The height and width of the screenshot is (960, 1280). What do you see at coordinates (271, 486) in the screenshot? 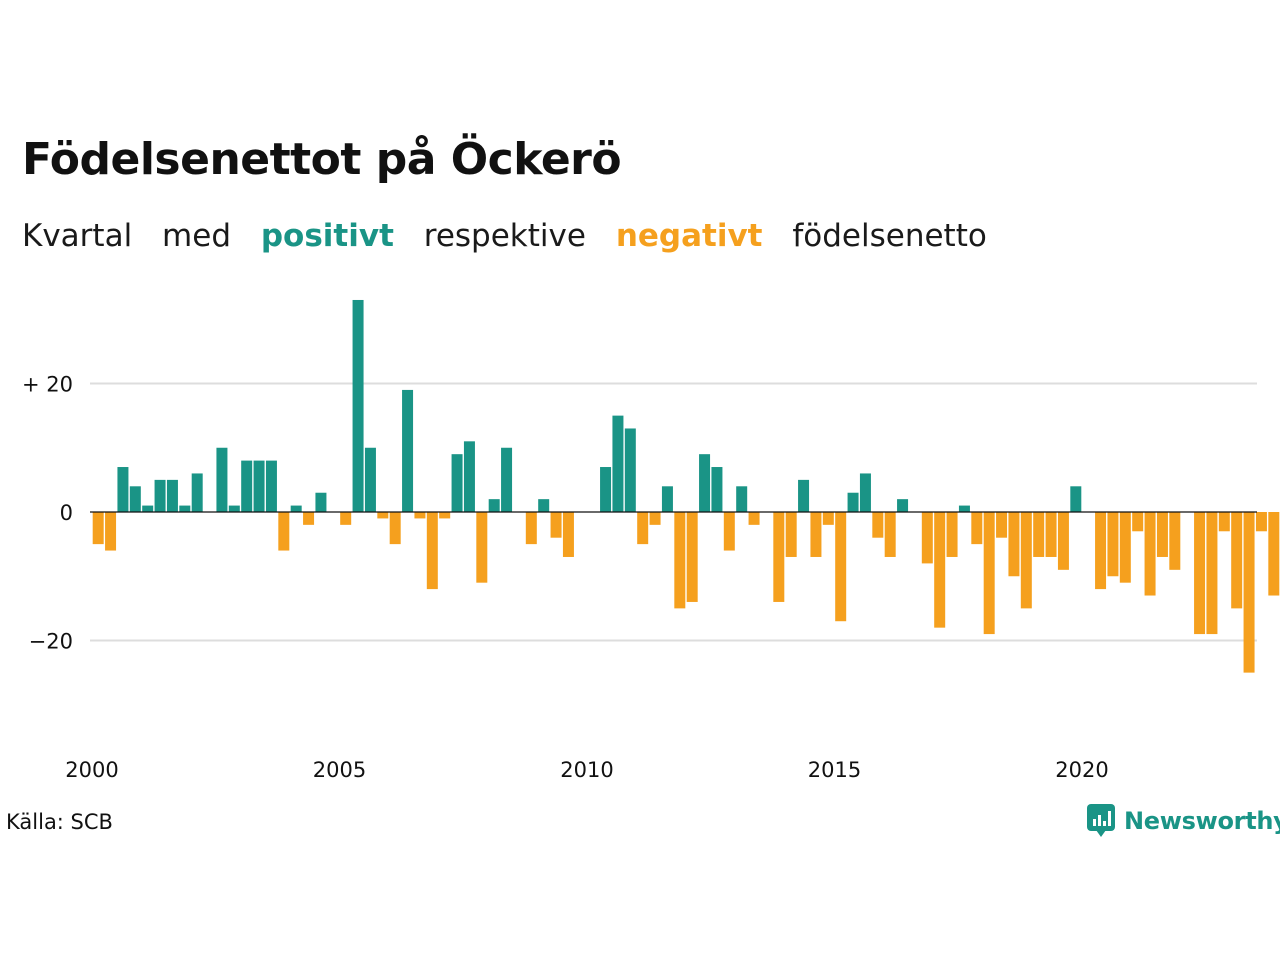
I see `bar-2003K3` at bounding box center [271, 486].